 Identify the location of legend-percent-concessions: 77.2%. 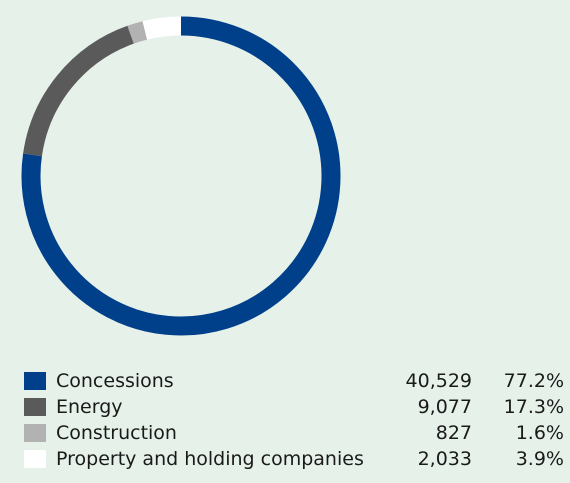
(533, 381).